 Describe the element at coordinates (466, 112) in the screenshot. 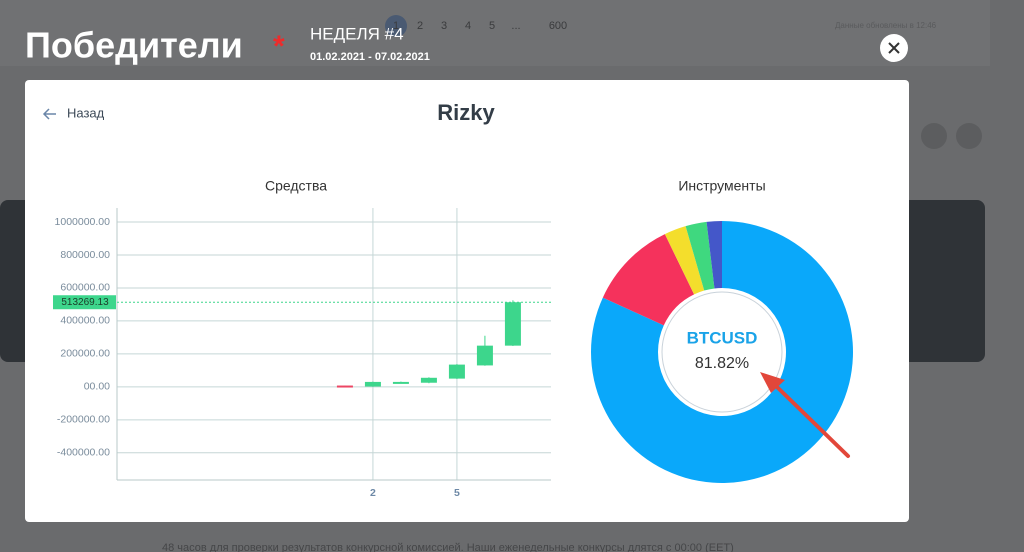

I see `modal-title: Rizky` at that location.